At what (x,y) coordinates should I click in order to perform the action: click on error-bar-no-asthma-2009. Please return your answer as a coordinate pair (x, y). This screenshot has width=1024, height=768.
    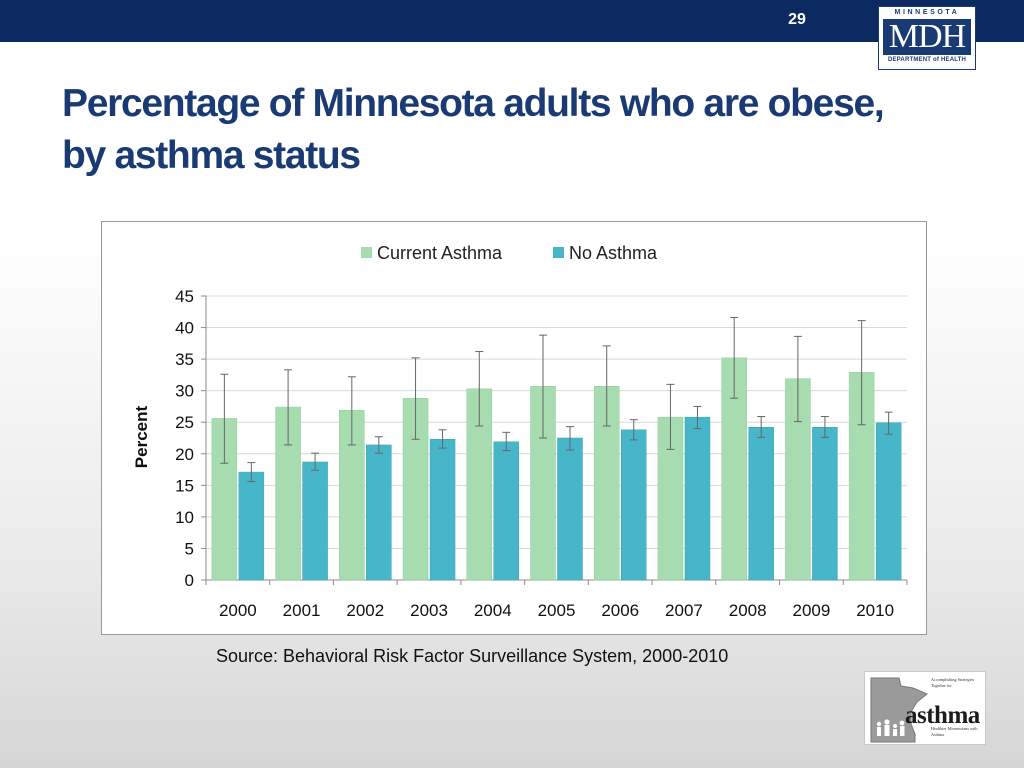
    Looking at the image, I should click on (824, 427).